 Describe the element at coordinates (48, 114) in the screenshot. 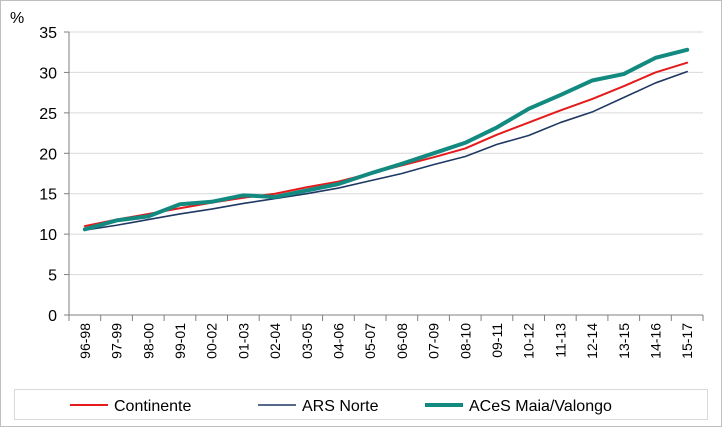

I see `y-tick-label: 25` at that location.